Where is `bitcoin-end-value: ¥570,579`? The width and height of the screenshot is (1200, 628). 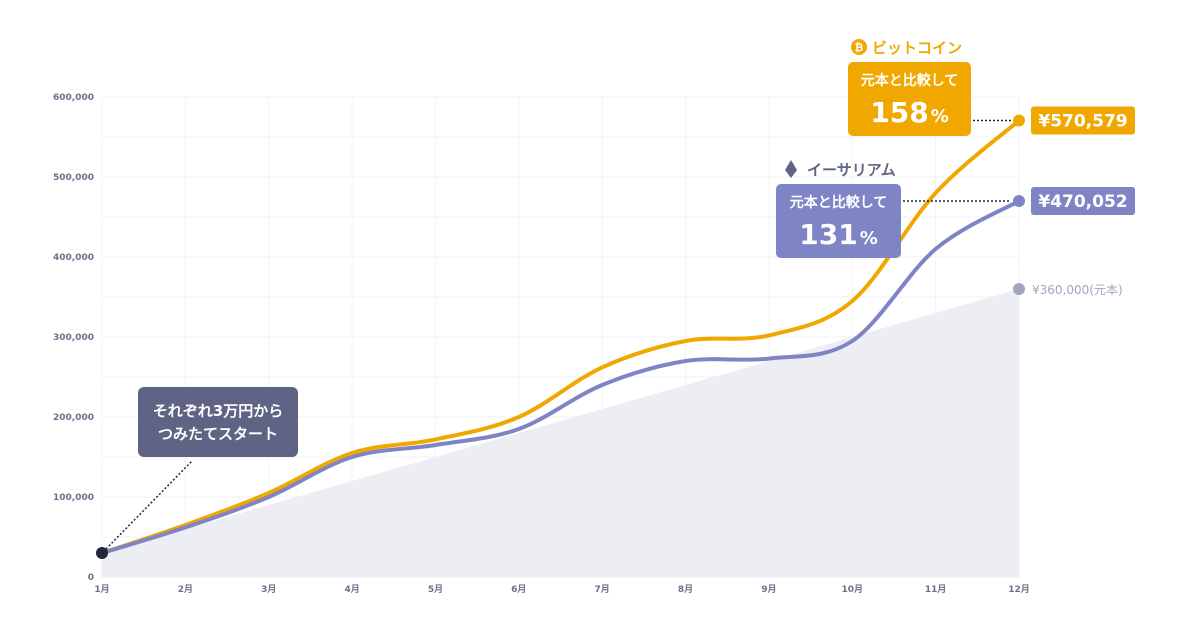
bitcoin-end-value: ¥570,579 is located at coordinates (1082, 122).